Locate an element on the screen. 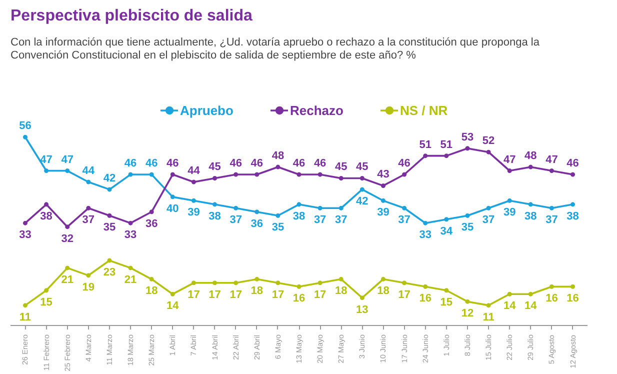 The width and height of the screenshot is (617, 374). legend-label: NS / NR is located at coordinates (424, 110).